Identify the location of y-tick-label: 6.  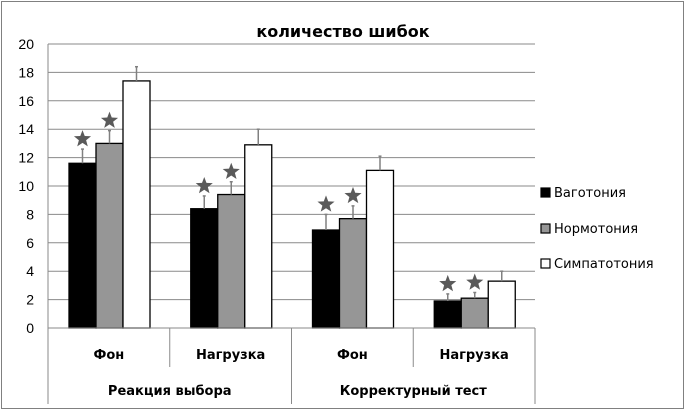
(30, 243).